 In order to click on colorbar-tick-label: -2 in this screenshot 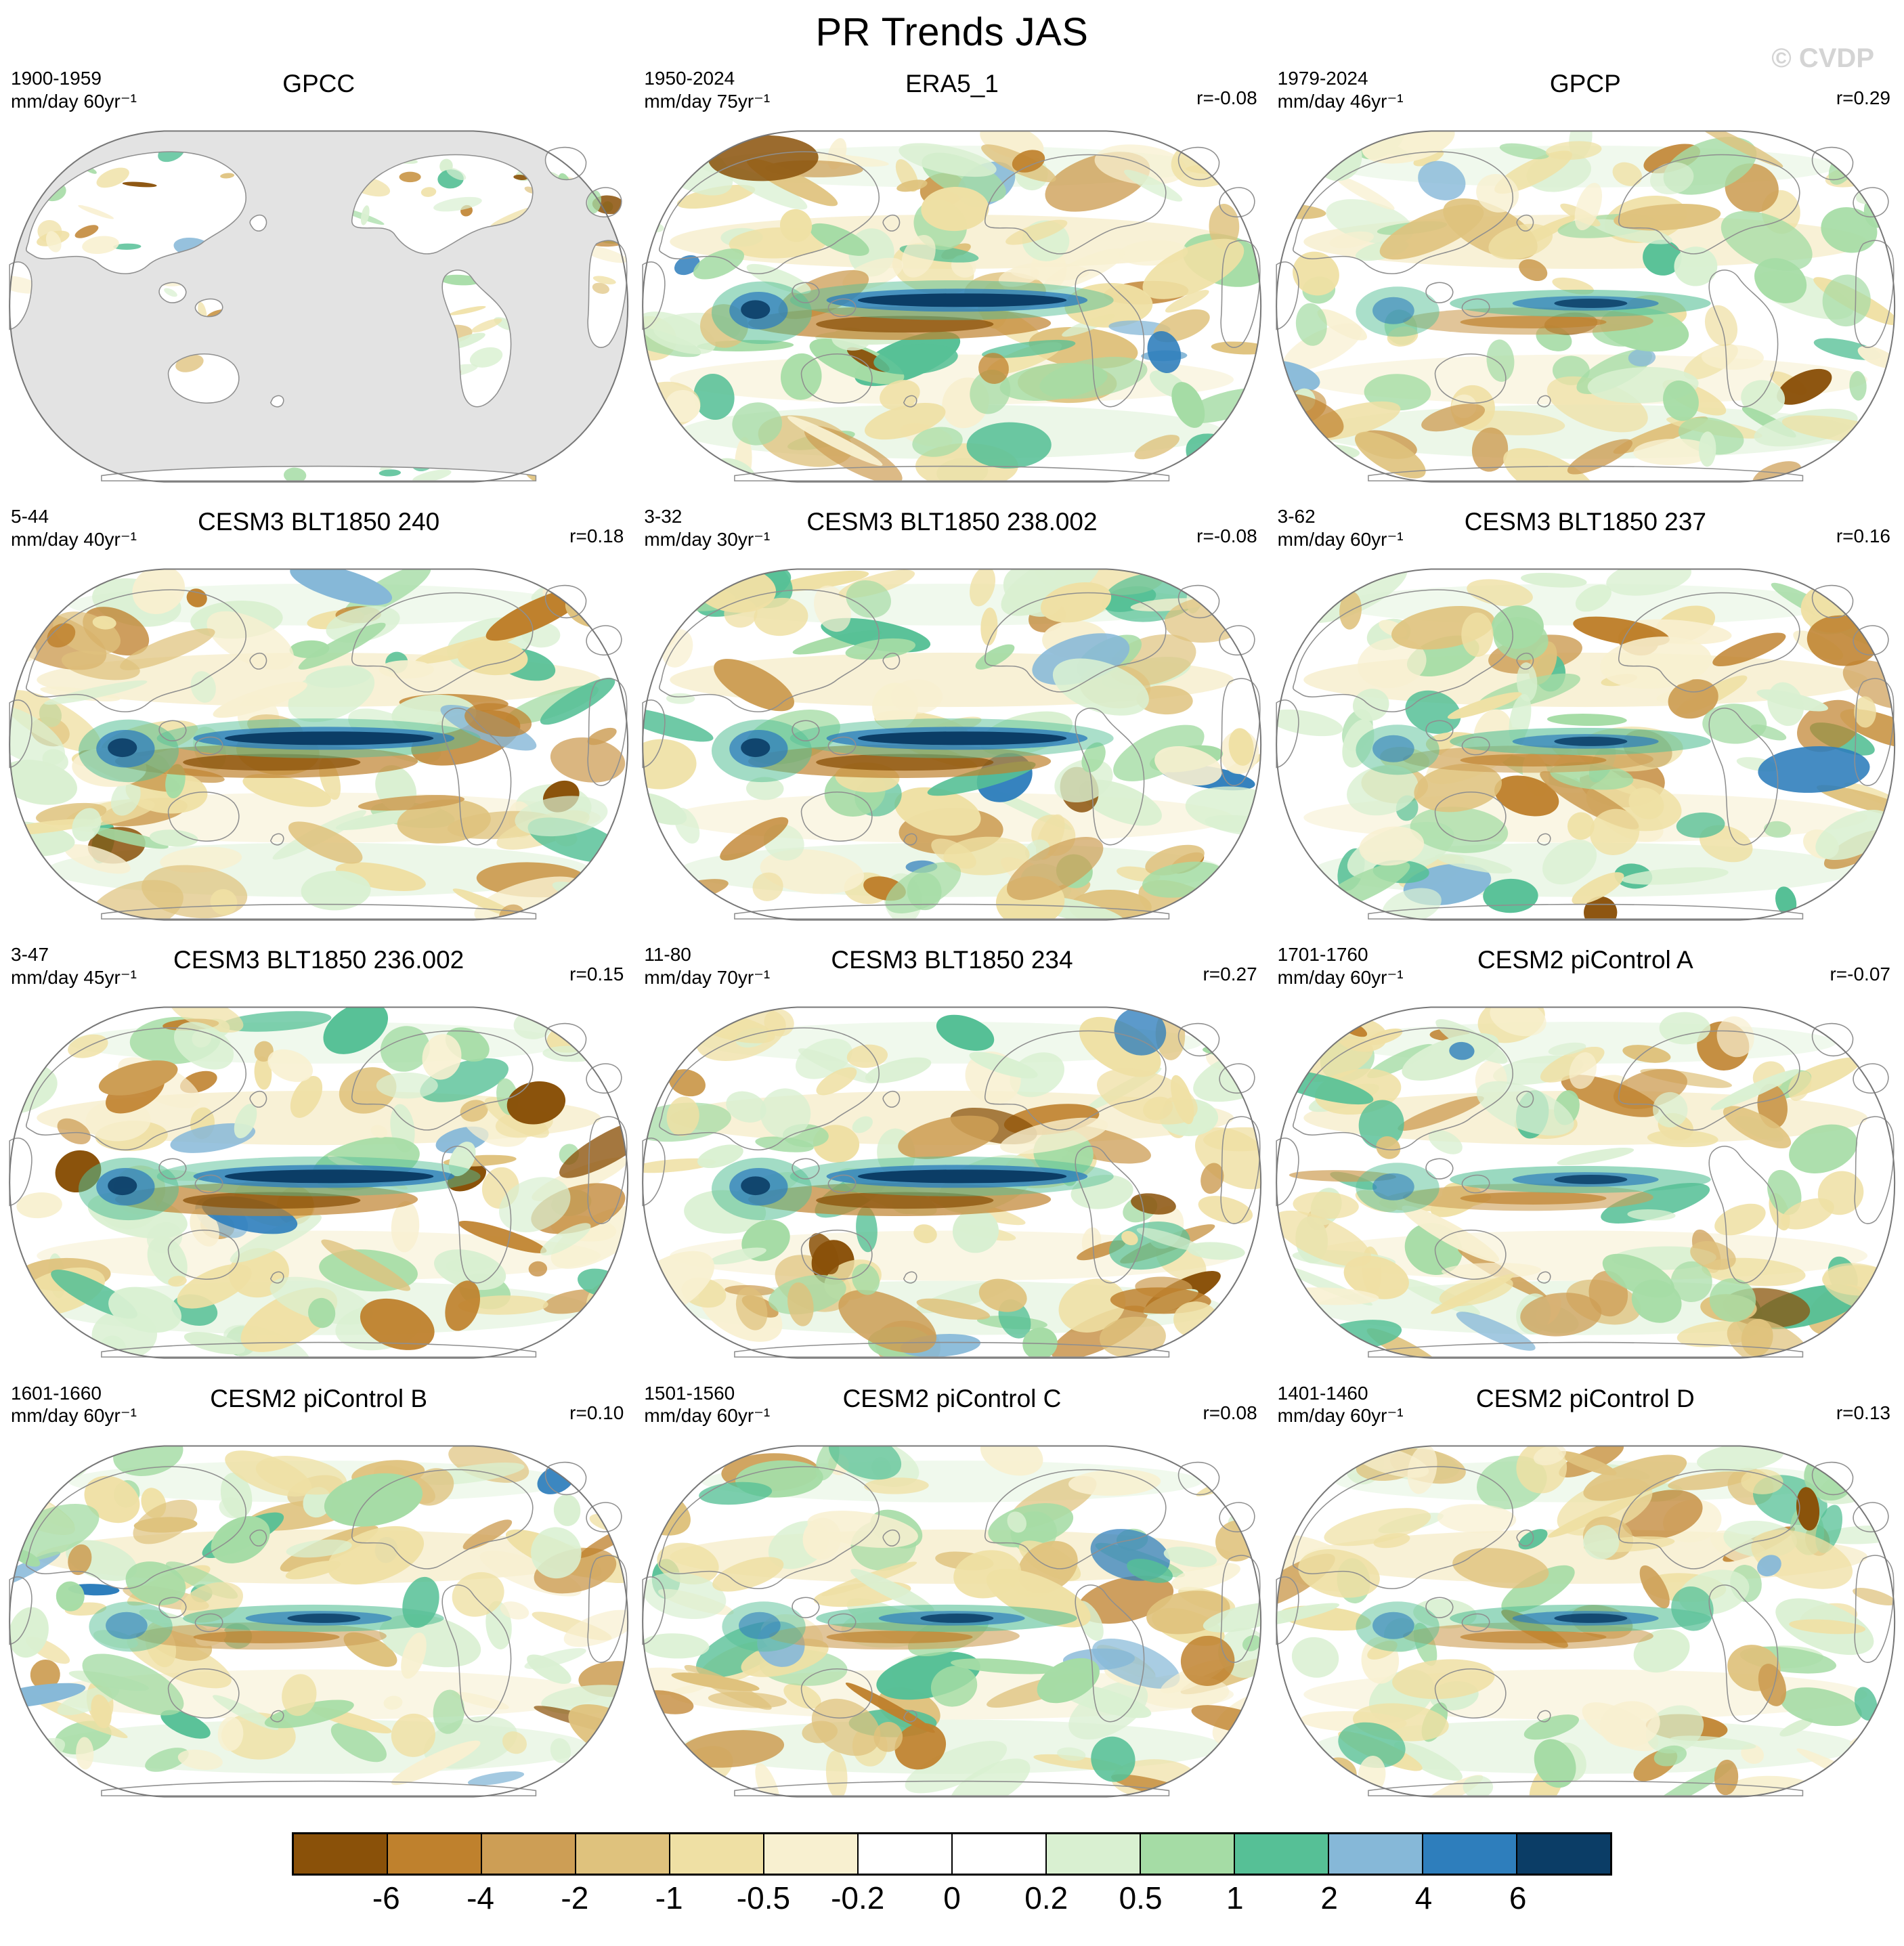, I will do `click(575, 1898)`.